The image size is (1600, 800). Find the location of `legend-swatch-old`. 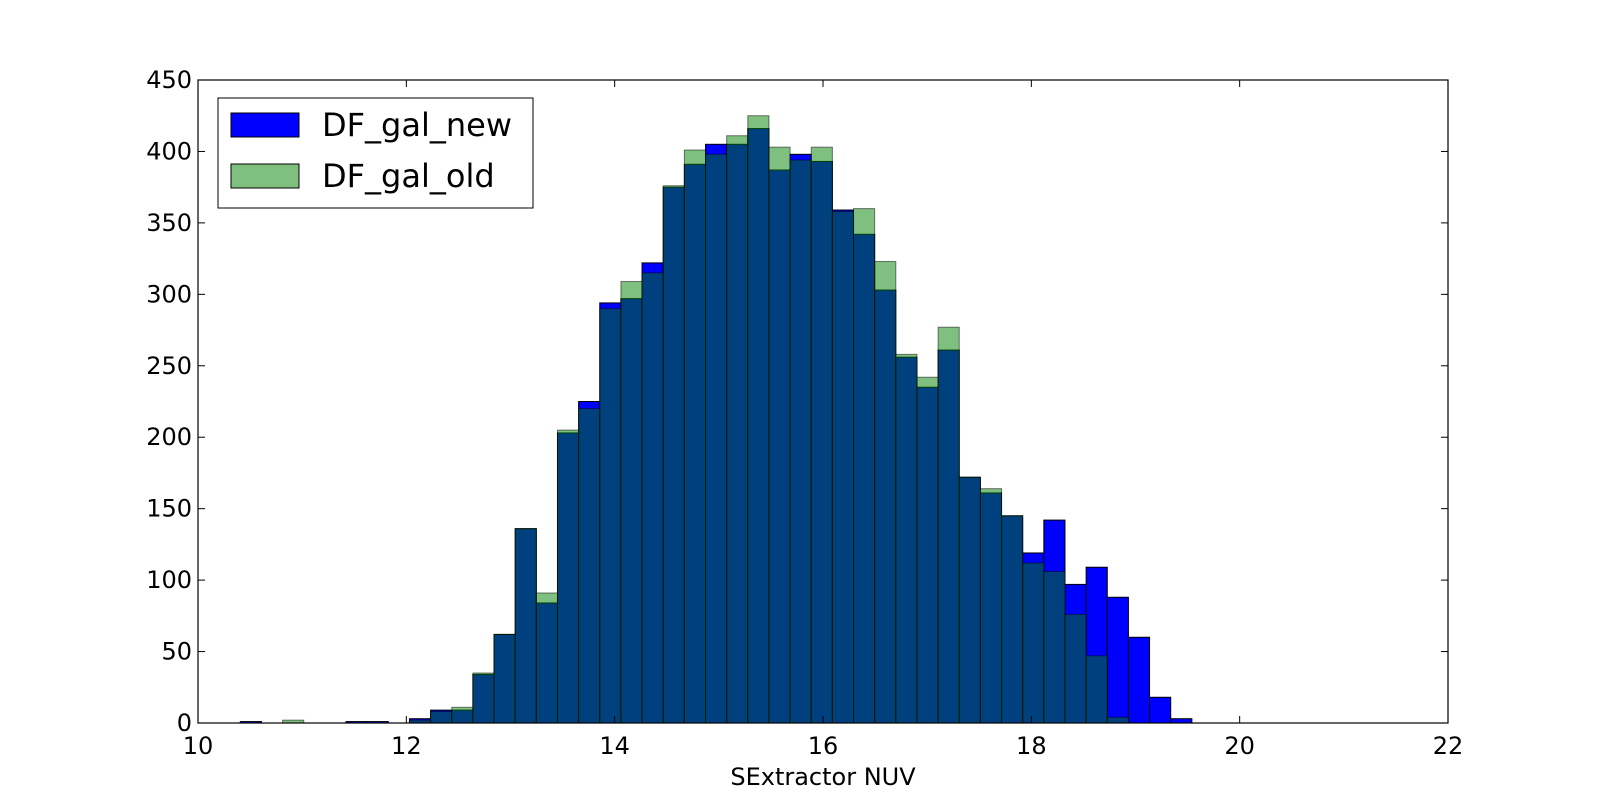

legend-swatch-old is located at coordinates (265, 176).